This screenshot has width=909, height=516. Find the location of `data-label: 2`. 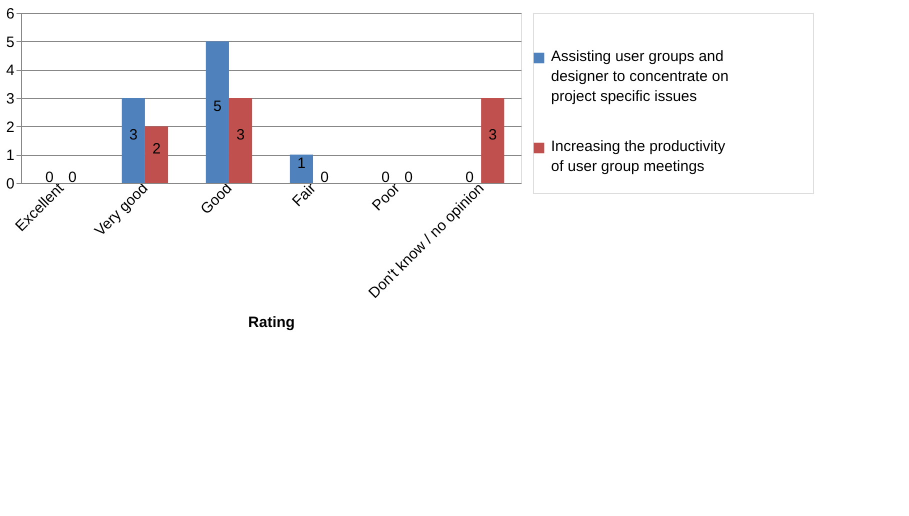

data-label: 2 is located at coordinates (156, 149).